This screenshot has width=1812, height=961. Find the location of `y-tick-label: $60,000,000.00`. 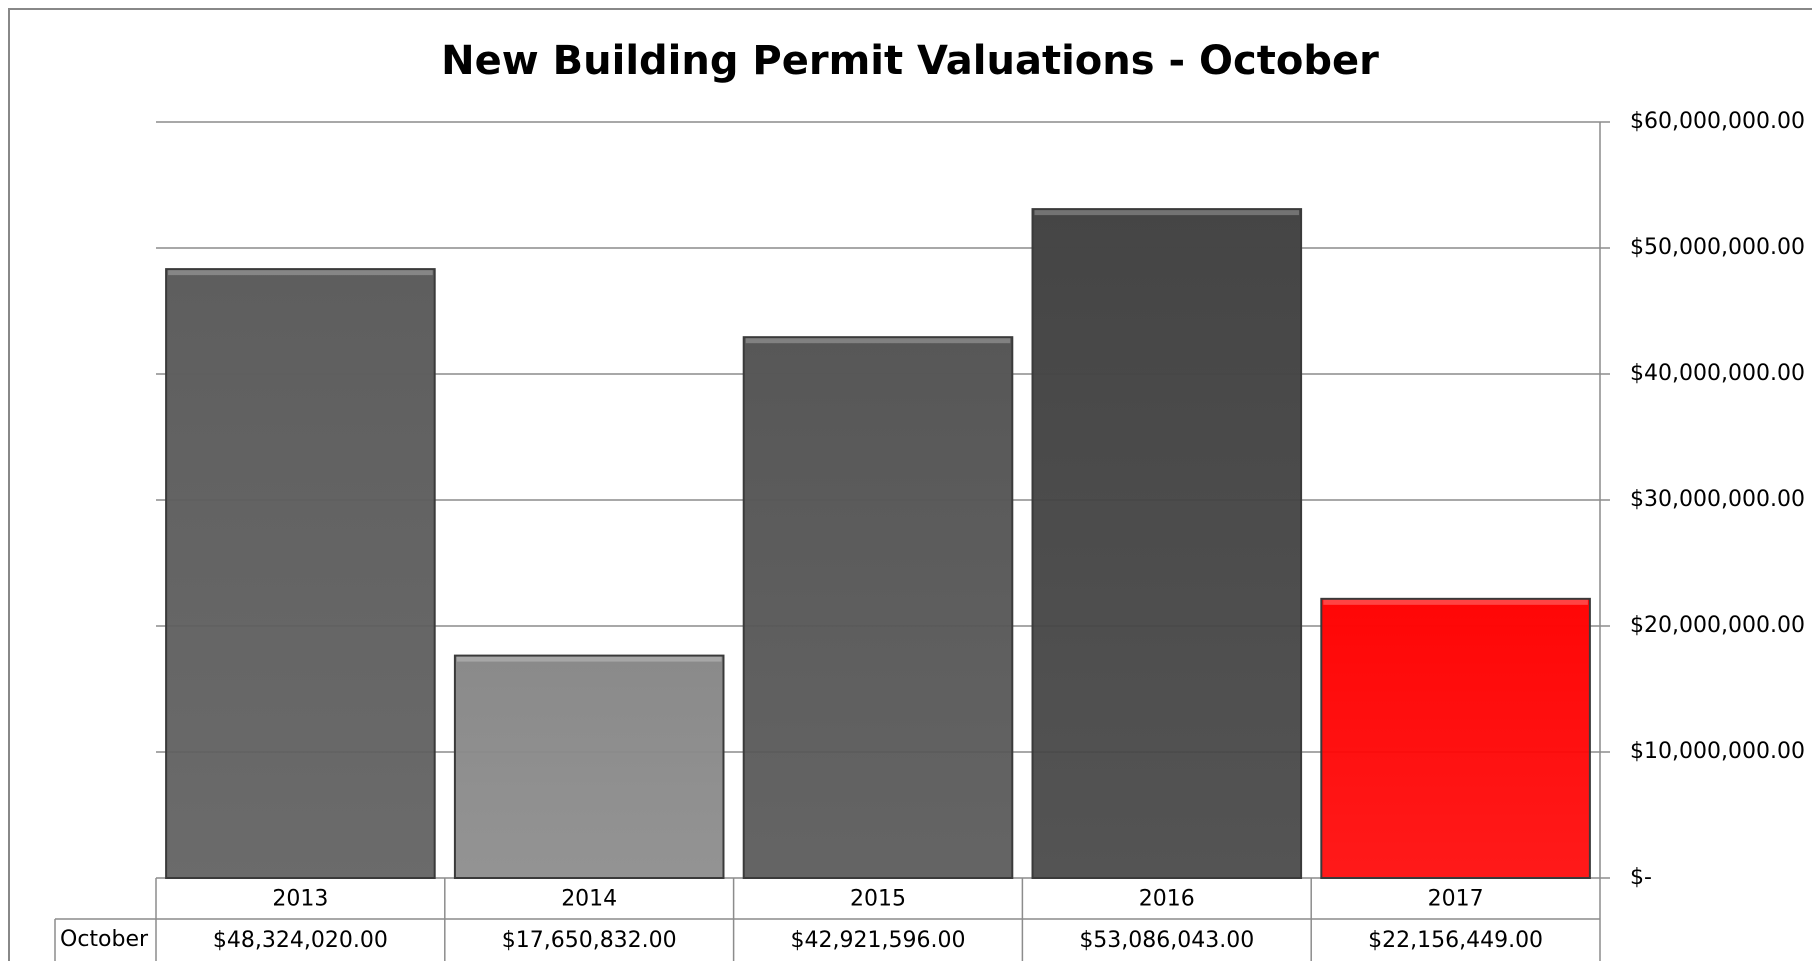

y-tick-label: $60,000,000.00 is located at coordinates (1717, 121).